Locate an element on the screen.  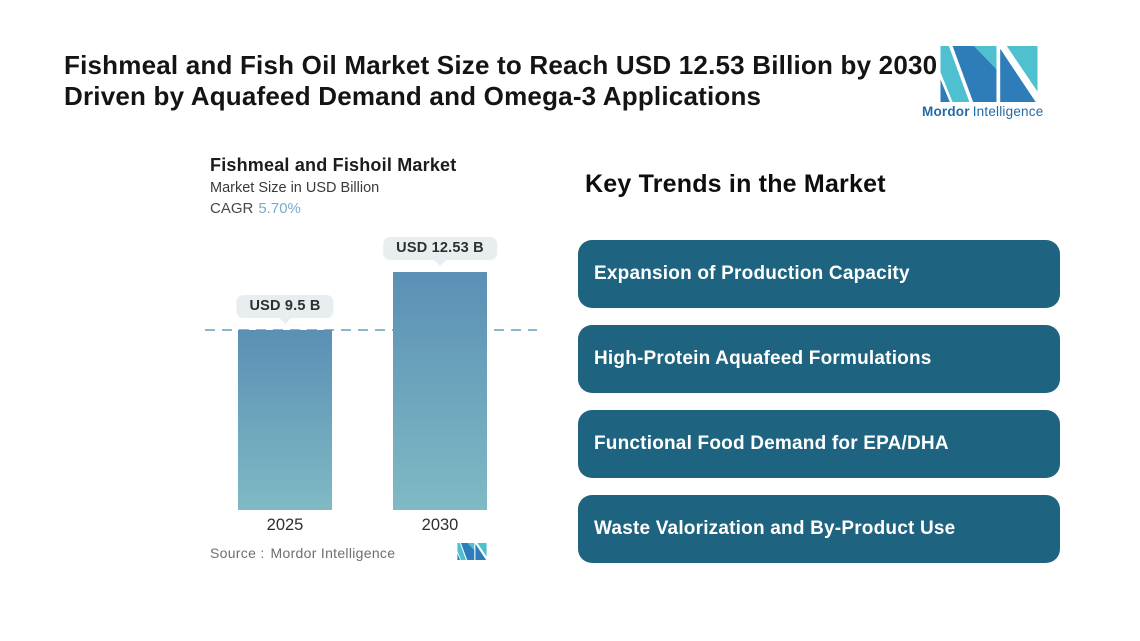
trend-item-label: Functional Food Demand for EPA/DHA is located at coordinates (771, 443).